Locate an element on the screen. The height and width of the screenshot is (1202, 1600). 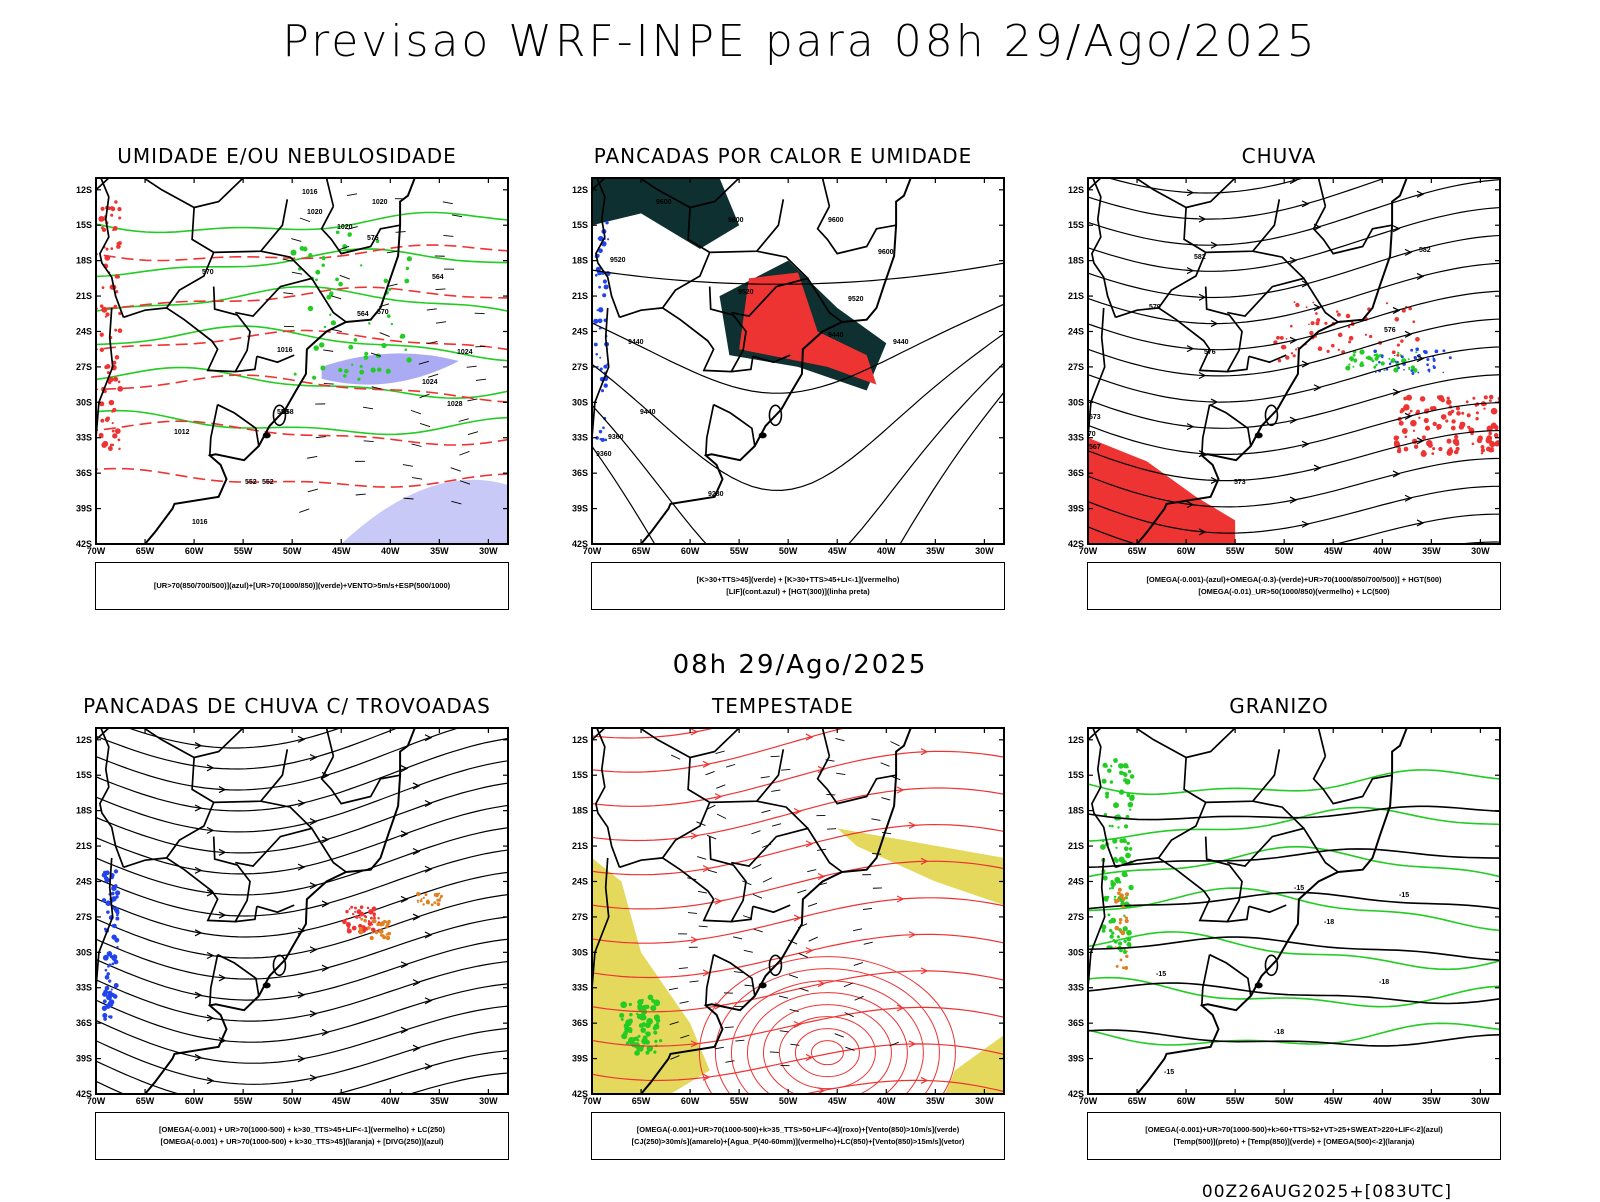
lat-tick-label: 18S is located at coordinates (580, 811).